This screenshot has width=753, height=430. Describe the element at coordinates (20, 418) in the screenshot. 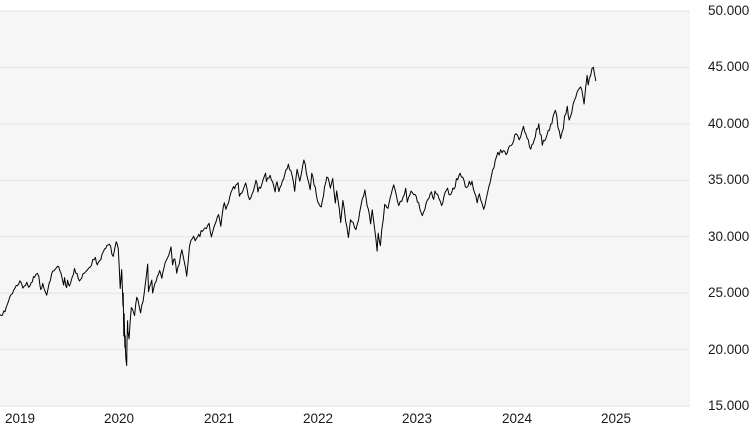

I see `x-axis-label: 2019` at that location.